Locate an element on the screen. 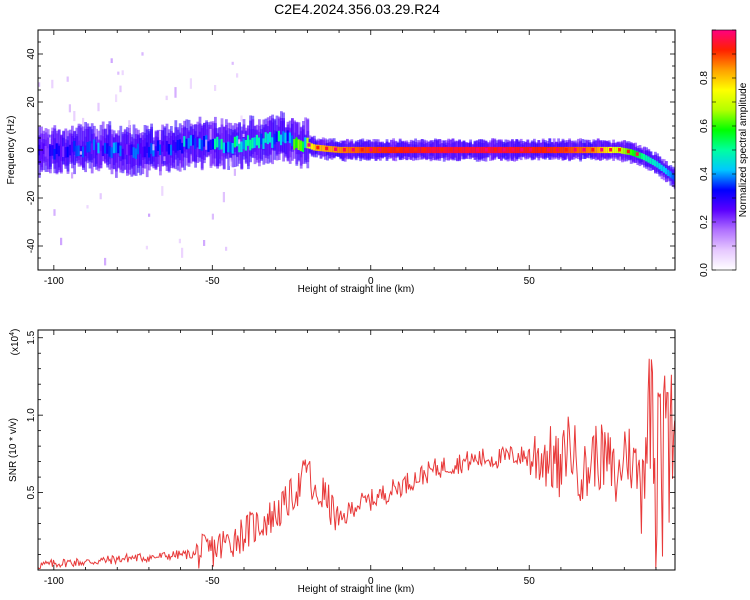 Image resolution: width=750 pixels, height=600 pixels. x-tick-label: 50 is located at coordinates (530, 581).